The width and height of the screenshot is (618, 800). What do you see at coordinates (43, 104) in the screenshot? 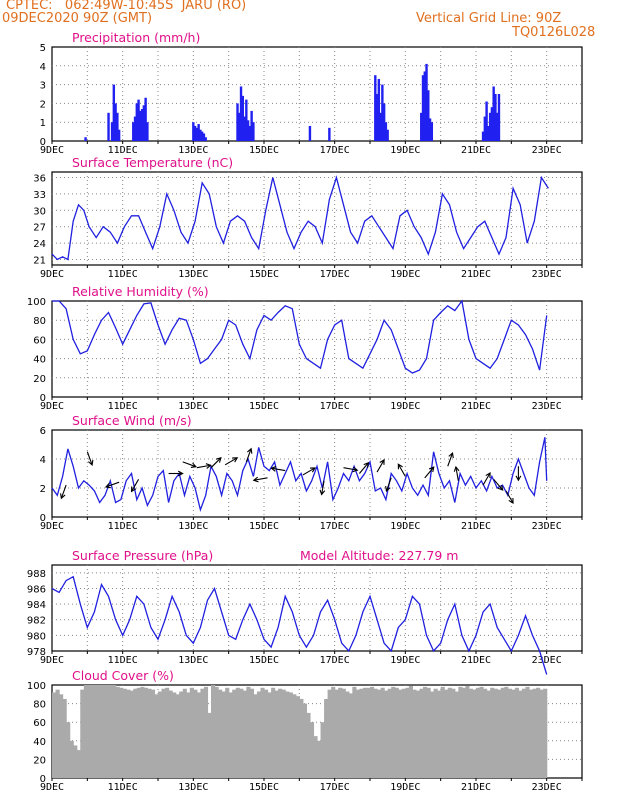
I see `y-tick-label: 2` at bounding box center [43, 104].